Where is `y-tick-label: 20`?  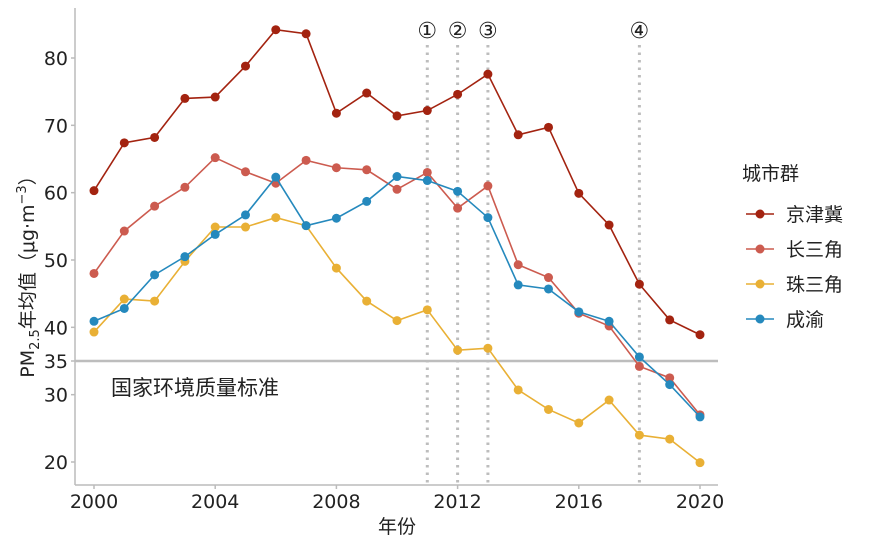 y-tick-label: 20 is located at coordinates (56, 463).